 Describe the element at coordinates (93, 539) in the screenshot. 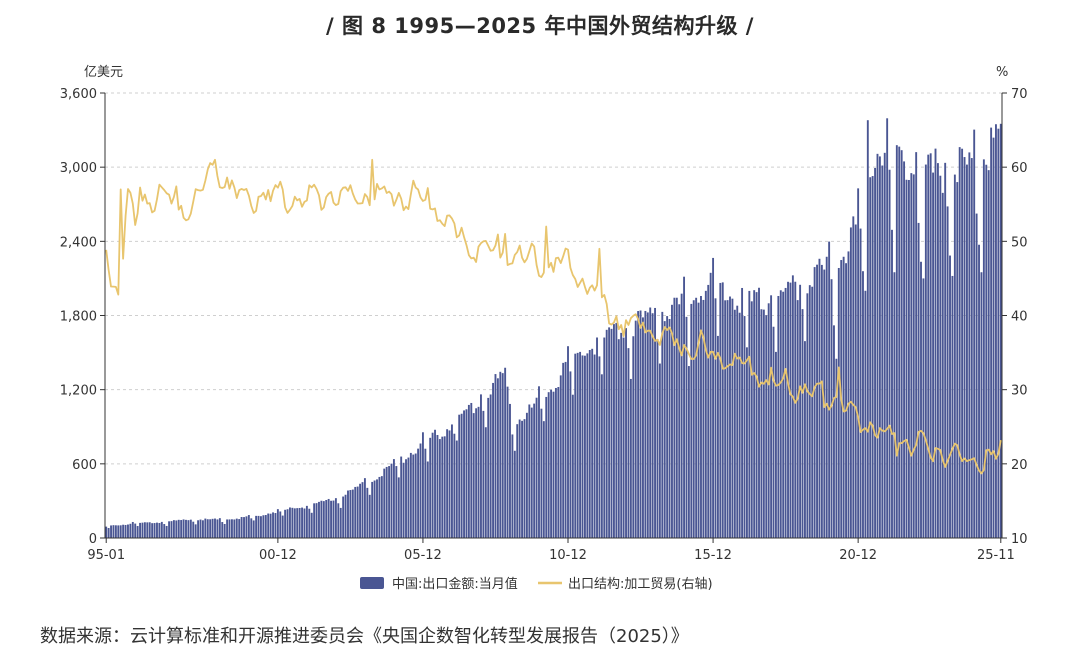

I see `left-tick-label: 0` at that location.